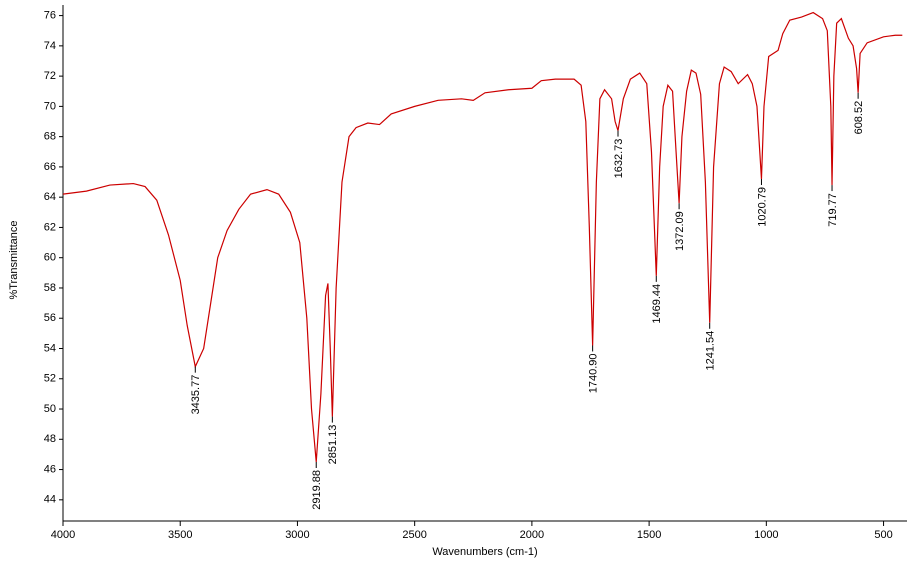 Image resolution: width=909 pixels, height=567 pixels. What do you see at coordinates (14, 259) in the screenshot?
I see `y-axis-title: %Transmittance` at bounding box center [14, 259].